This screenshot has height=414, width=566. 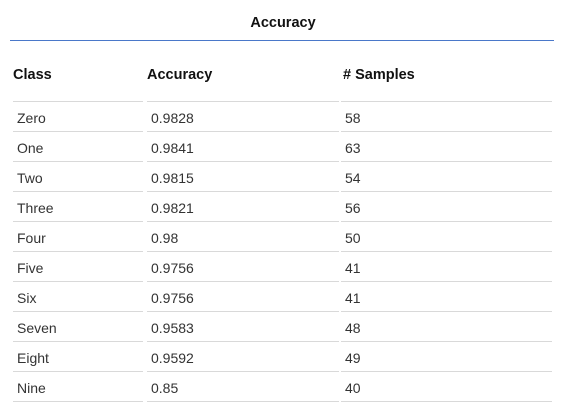 I want to click on table-row: Two 0.9815 54, so click(x=283, y=176).